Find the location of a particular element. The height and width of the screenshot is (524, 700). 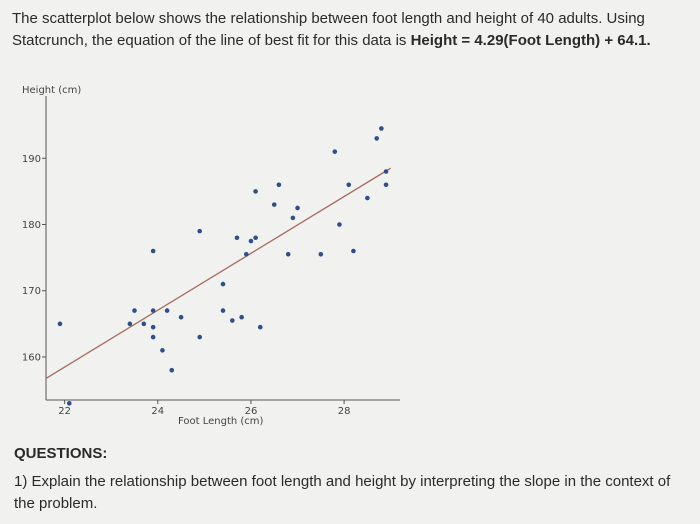

x-tick-label: 28 is located at coordinates (344, 411).